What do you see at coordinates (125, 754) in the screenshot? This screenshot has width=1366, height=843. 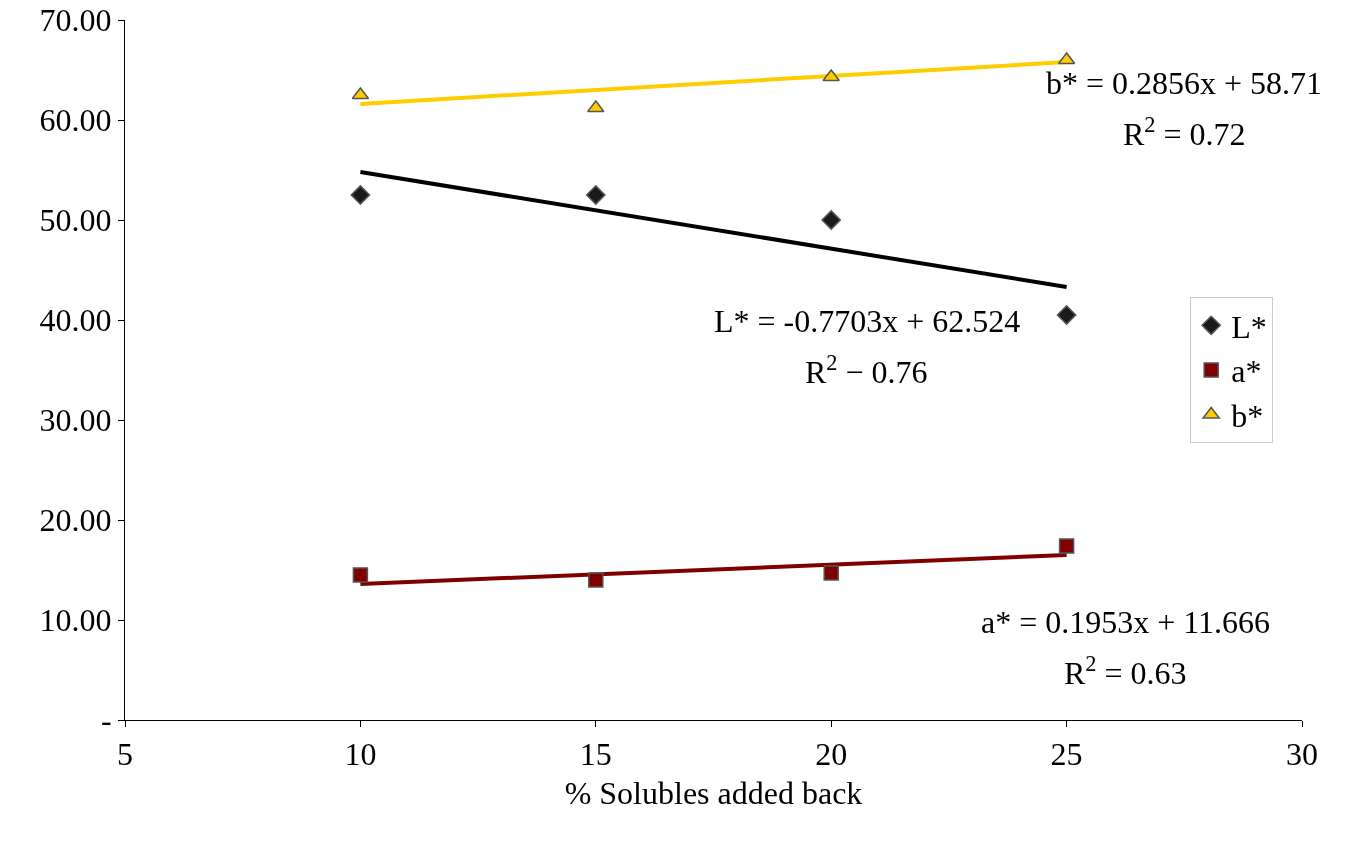 I see `x-tick-label: 5` at bounding box center [125, 754].